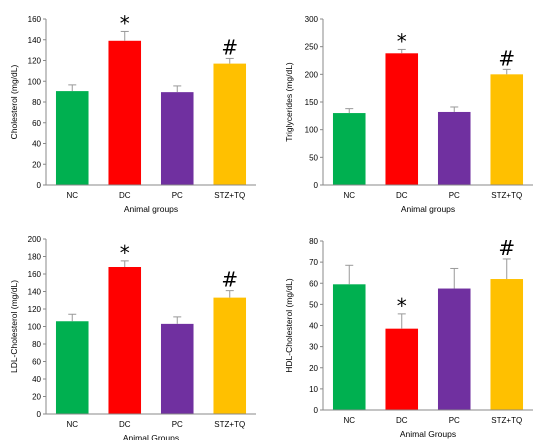  I want to click on chart-0-bar-nc, so click(72, 138).